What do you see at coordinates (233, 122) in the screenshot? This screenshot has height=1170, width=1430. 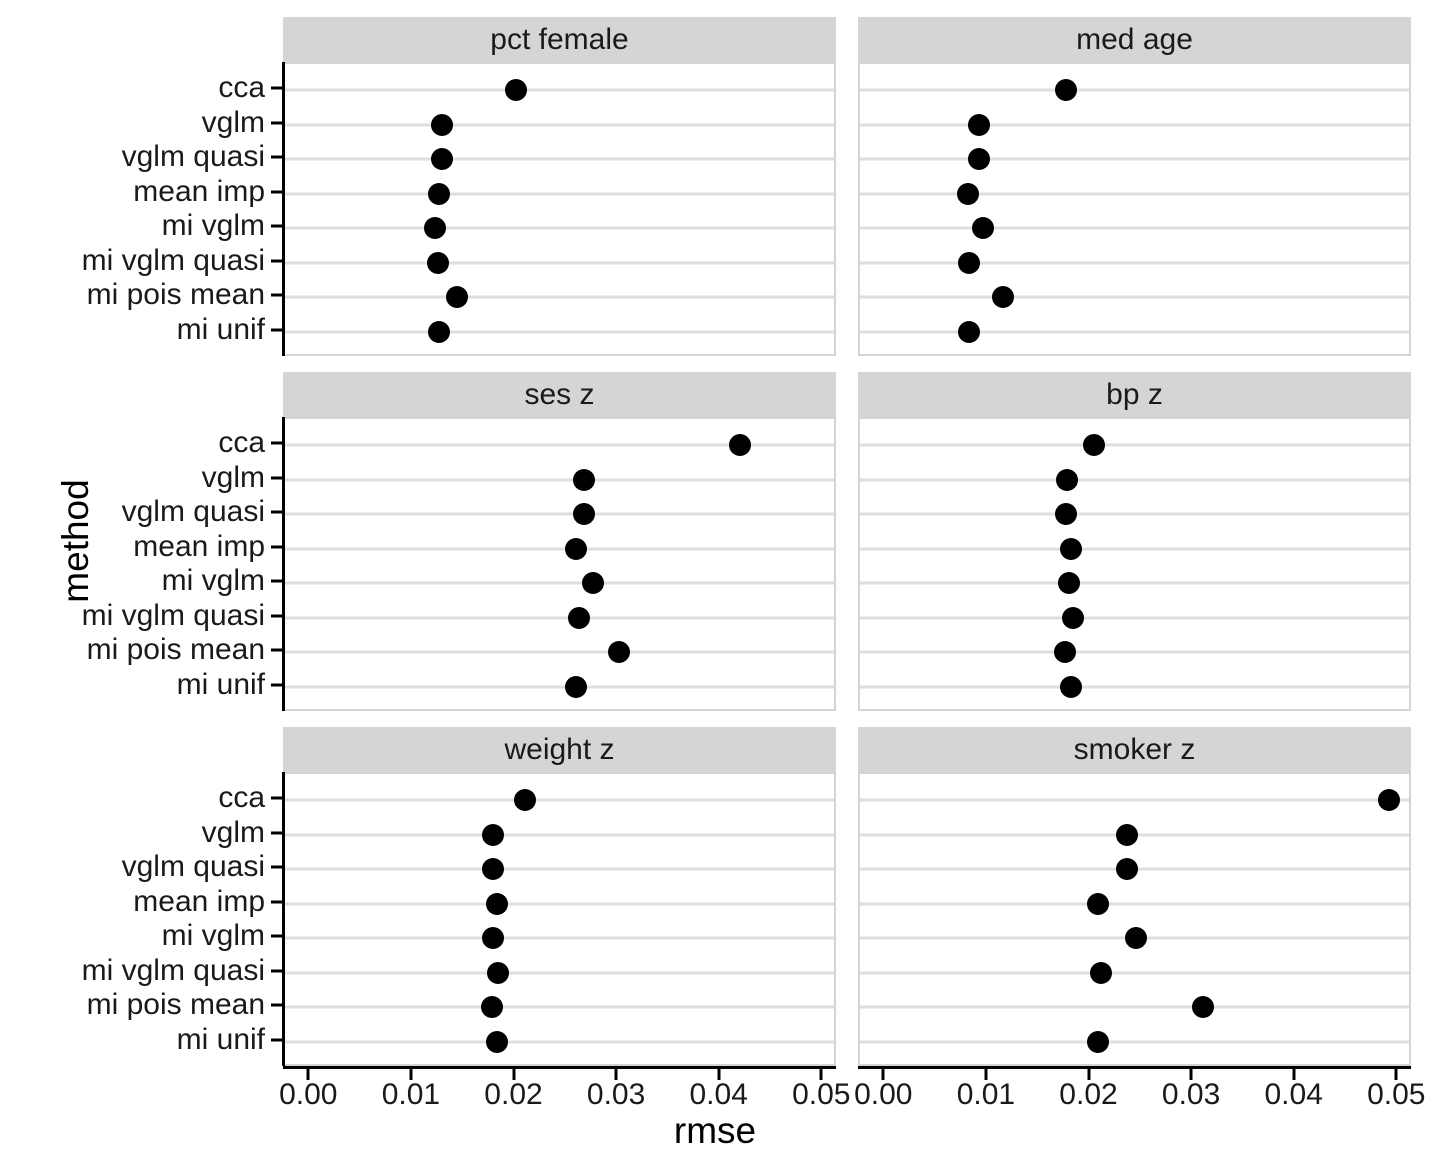 I see `y-category-label-vglm: vglm` at bounding box center [233, 122].